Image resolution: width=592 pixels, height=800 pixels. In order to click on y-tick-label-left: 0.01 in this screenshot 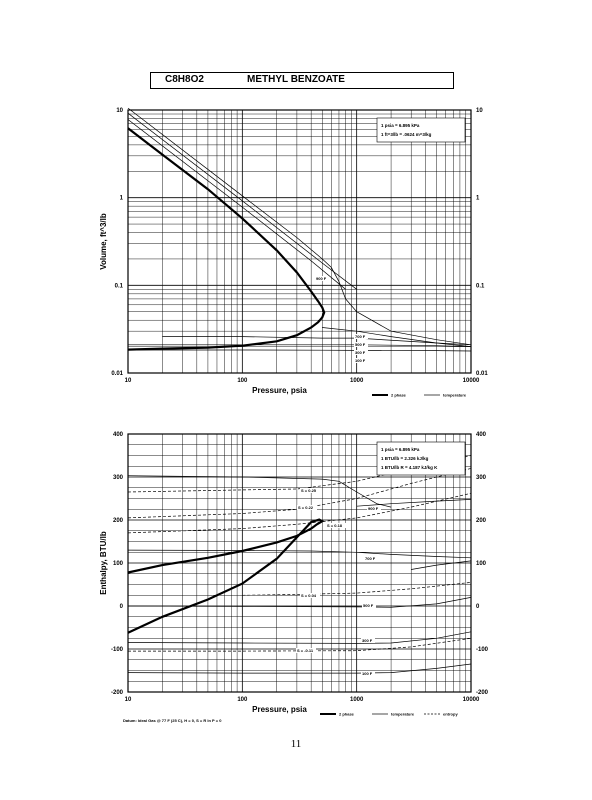, I will do `click(117, 374)`.